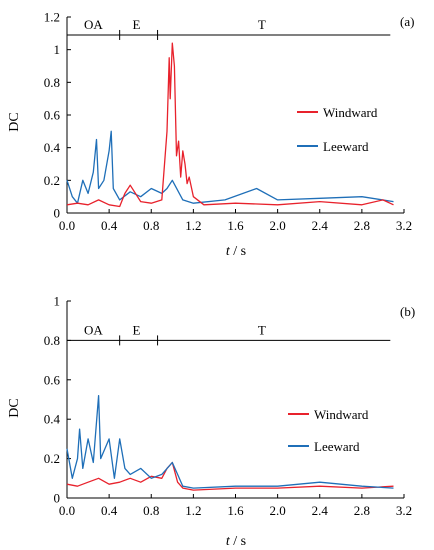 The height and width of the screenshot is (550, 434). Describe the element at coordinates (235, 510) in the screenshot. I see `x-tick-label-b-4: 1.6` at that location.